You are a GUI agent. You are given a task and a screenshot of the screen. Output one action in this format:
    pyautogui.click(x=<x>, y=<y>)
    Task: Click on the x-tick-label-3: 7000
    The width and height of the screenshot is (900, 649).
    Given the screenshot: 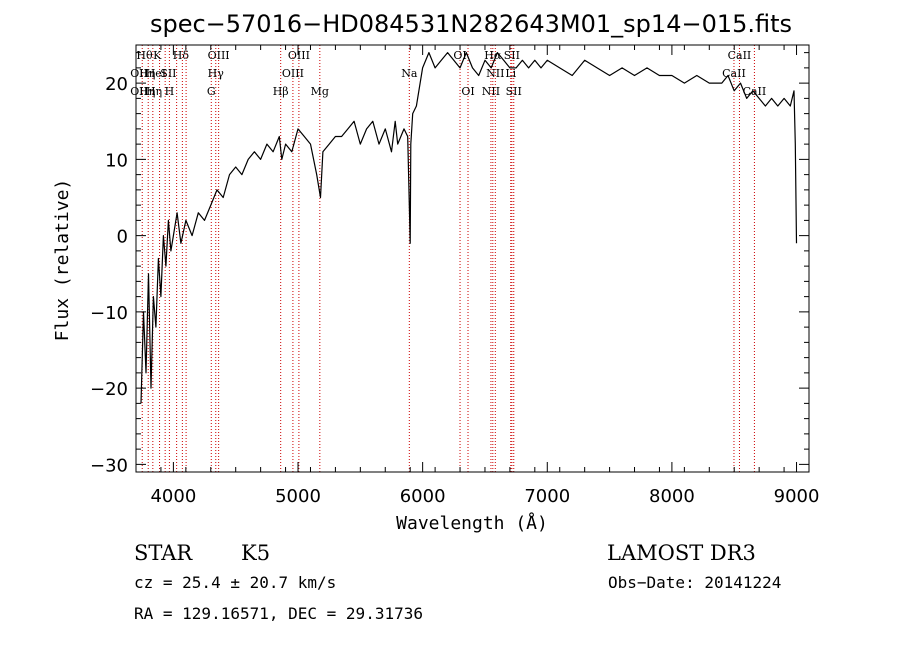 What is the action you would take?
    pyautogui.click(x=547, y=496)
    